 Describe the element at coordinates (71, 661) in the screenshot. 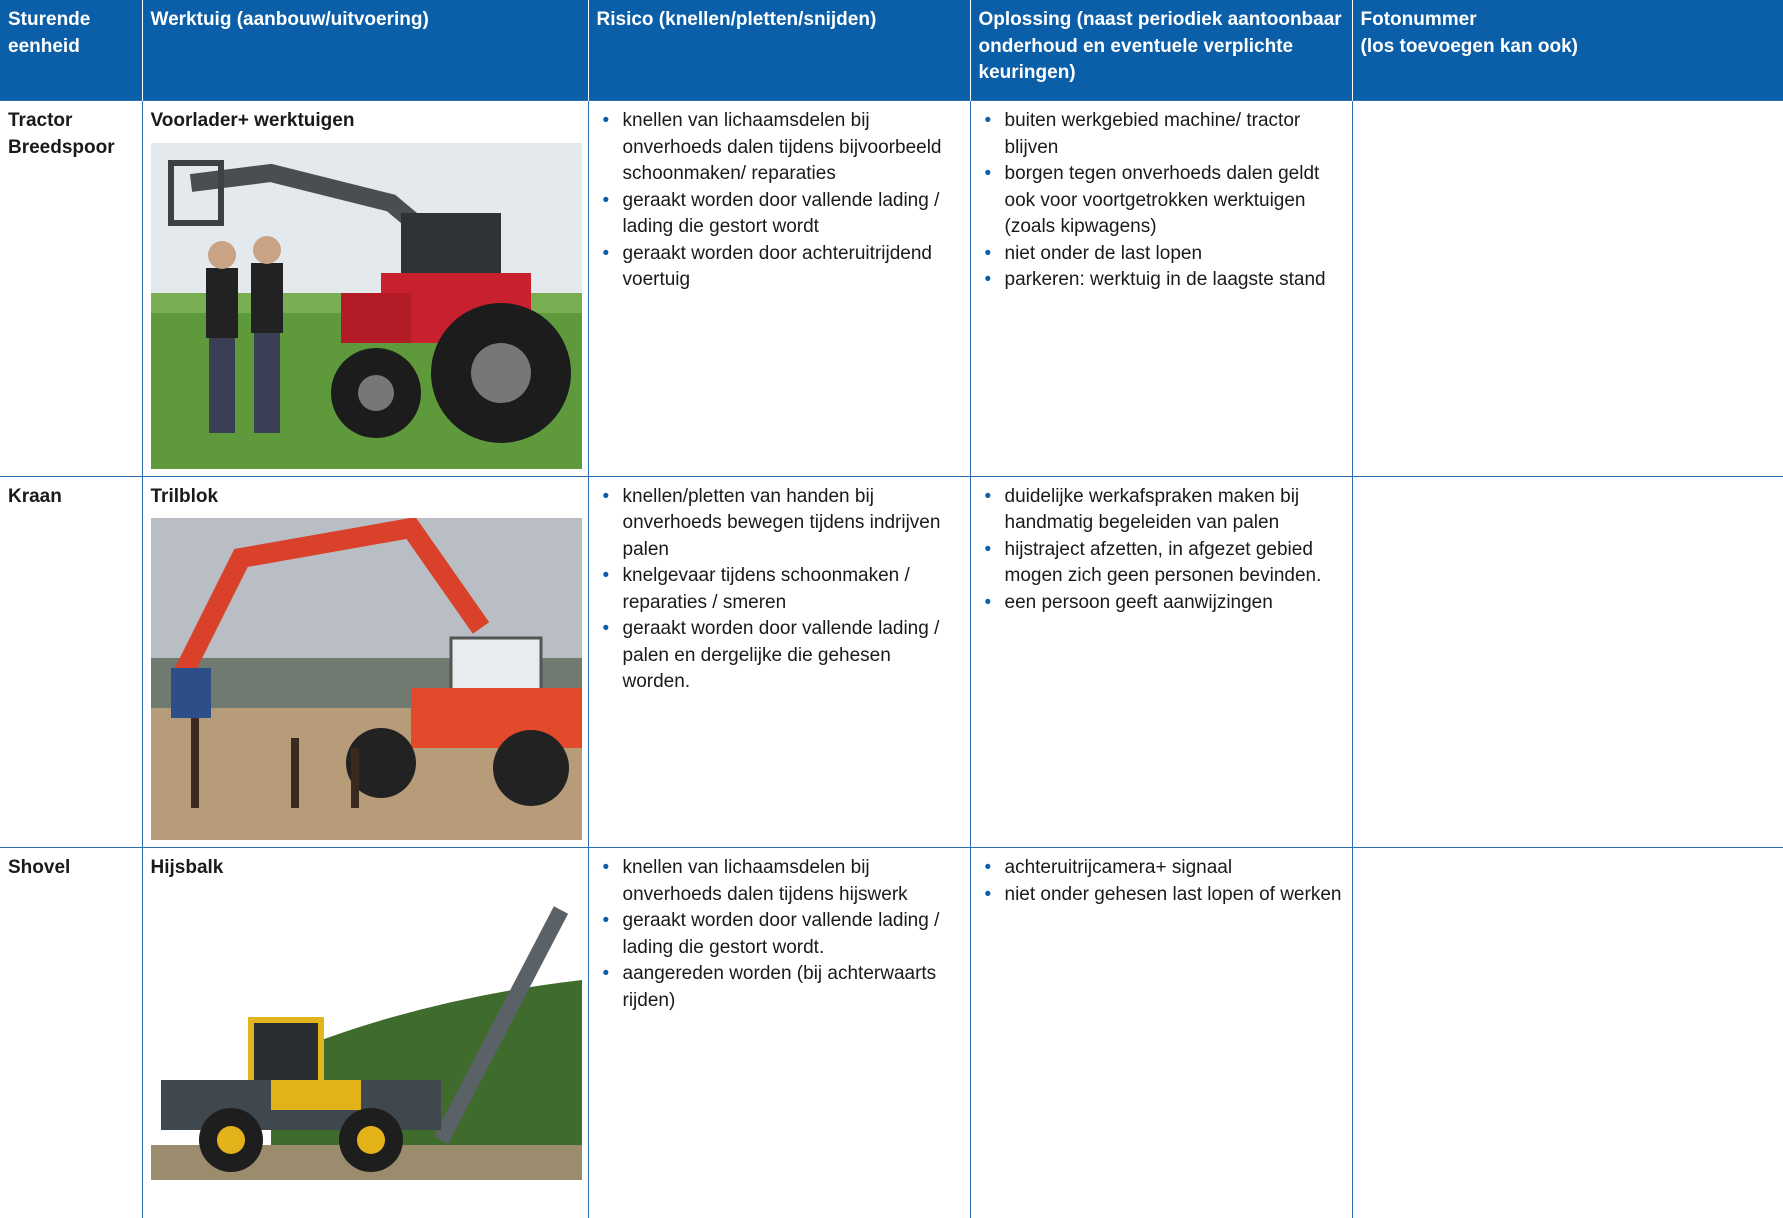

I see `unit-cell: Kraan` at that location.